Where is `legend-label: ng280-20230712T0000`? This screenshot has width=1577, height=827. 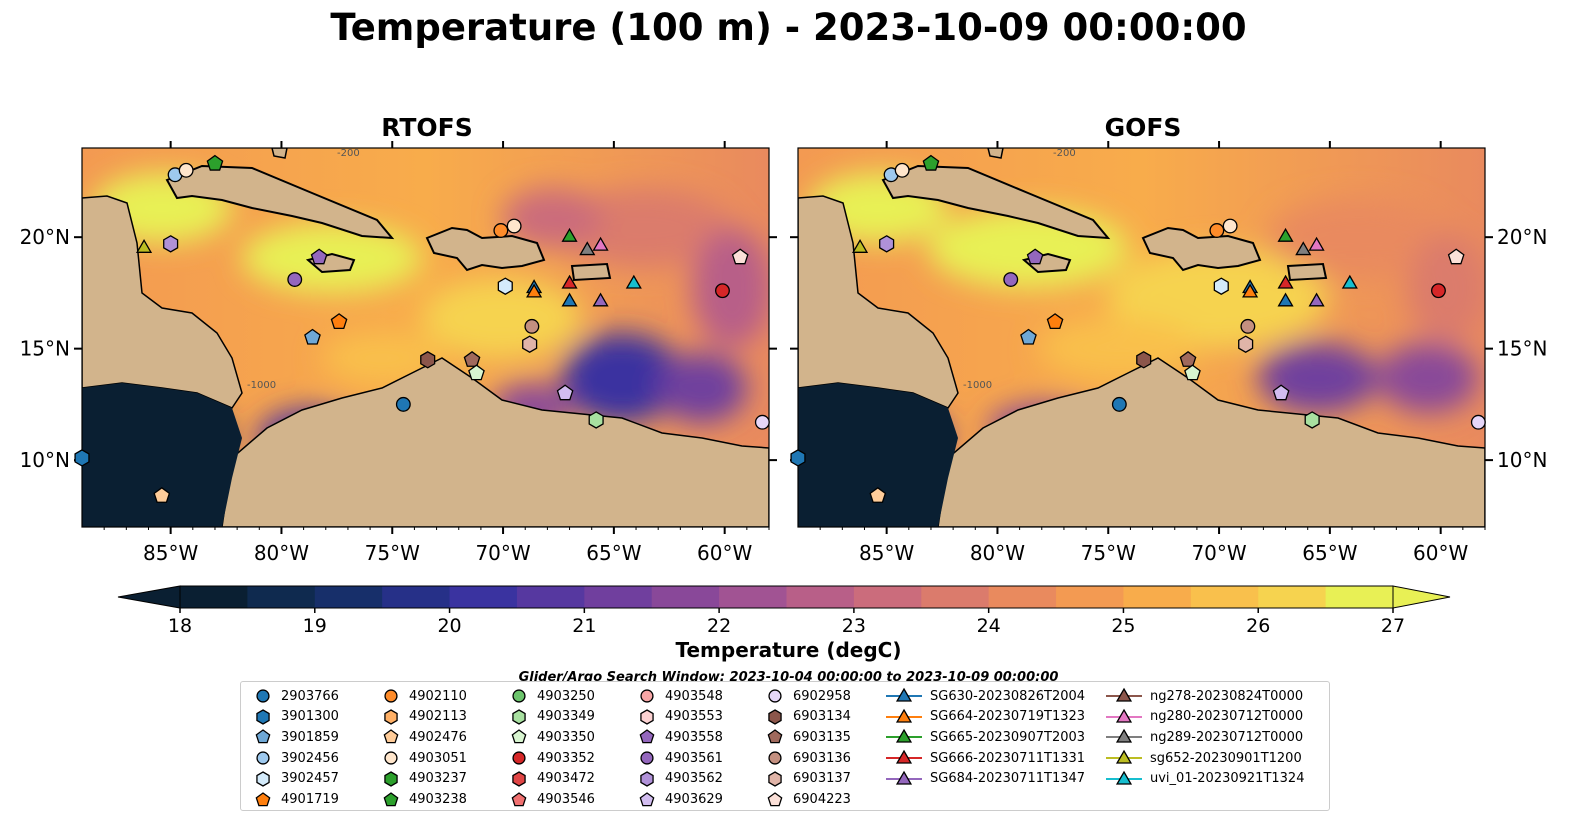
legend-label: ng280-20230712T0000 is located at coordinates (1227, 717).